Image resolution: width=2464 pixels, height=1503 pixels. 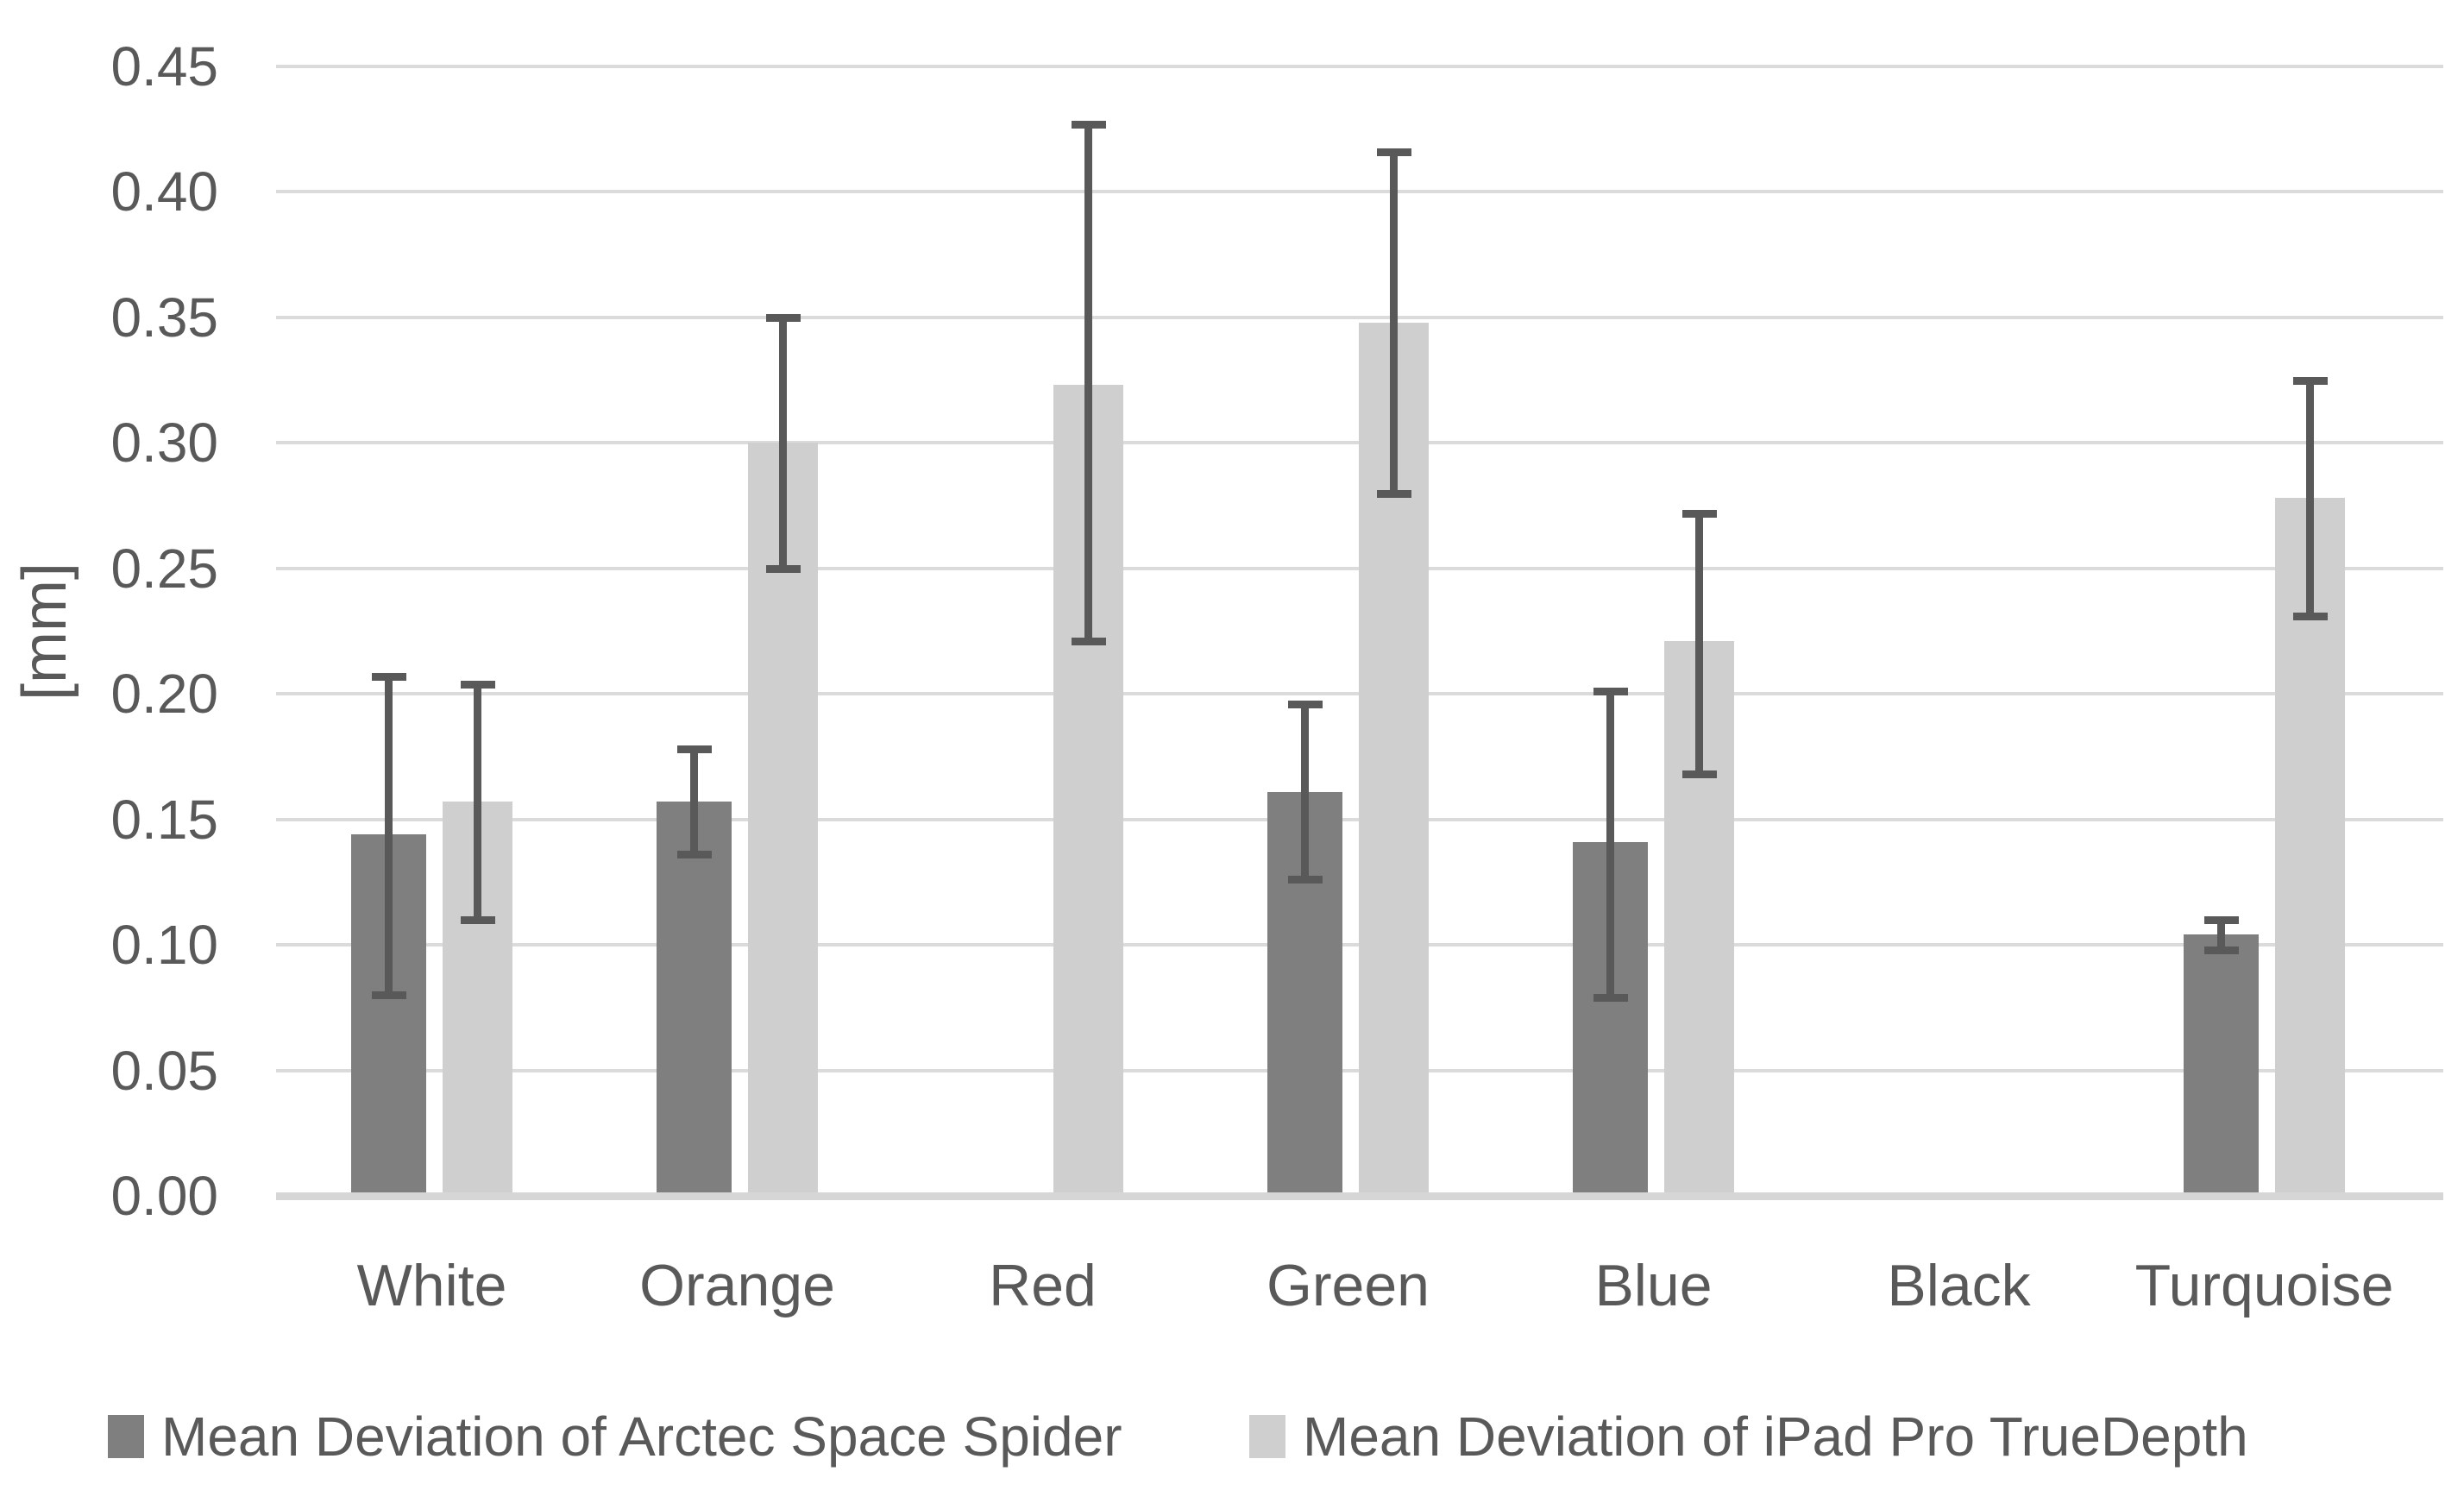 What do you see at coordinates (164, 568) in the screenshot?
I see `y-axis-tick-label: 0.25` at bounding box center [164, 568].